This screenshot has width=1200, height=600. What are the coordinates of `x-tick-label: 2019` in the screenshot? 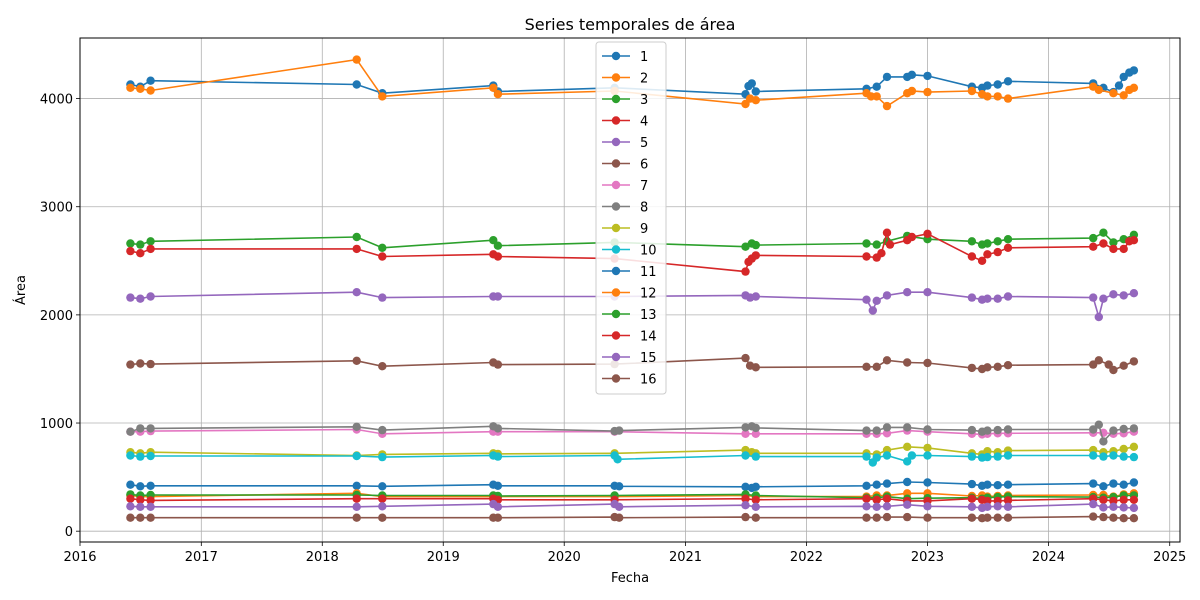 It's located at (443, 557).